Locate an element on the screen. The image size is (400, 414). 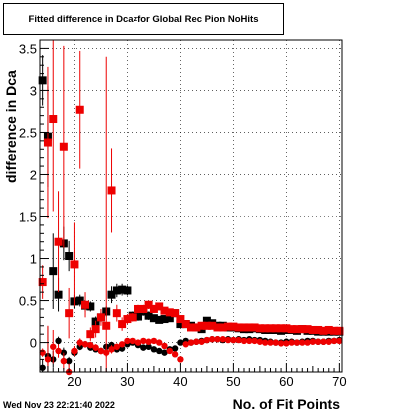
title-subscript: z is located at coordinates (135, 19).